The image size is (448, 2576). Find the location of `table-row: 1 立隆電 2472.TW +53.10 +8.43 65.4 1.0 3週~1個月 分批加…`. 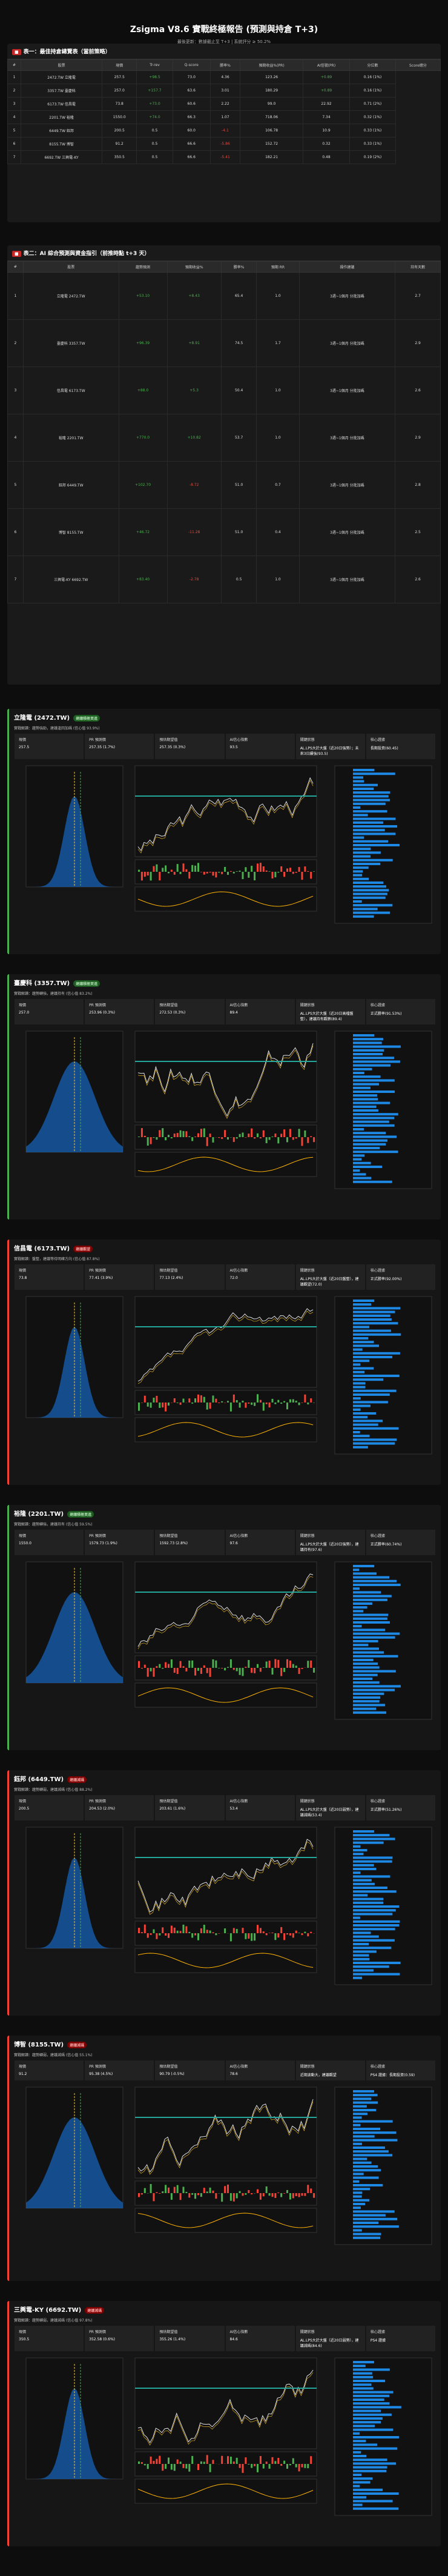

table-row: 1 立隆電 2472.TW +53.10 +8.43 65.4 1.0 3週~1個月 分批加… is located at coordinates (224, 296).